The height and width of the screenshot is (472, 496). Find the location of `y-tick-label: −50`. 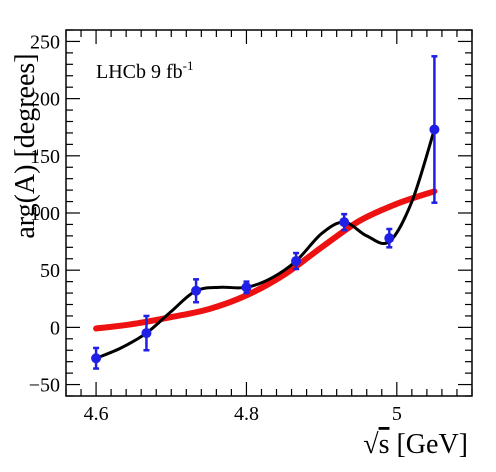

y-tick-label: −50 is located at coordinates (44, 386).